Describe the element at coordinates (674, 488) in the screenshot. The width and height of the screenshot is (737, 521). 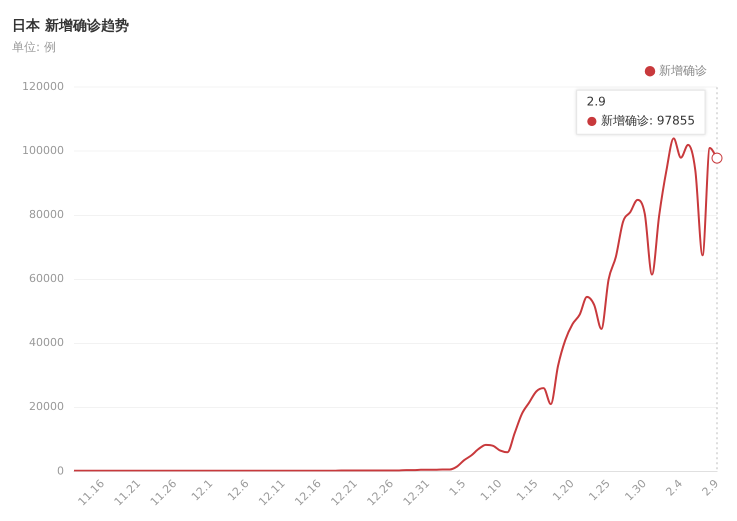
I see `x-tick-label: 2.4` at that location.